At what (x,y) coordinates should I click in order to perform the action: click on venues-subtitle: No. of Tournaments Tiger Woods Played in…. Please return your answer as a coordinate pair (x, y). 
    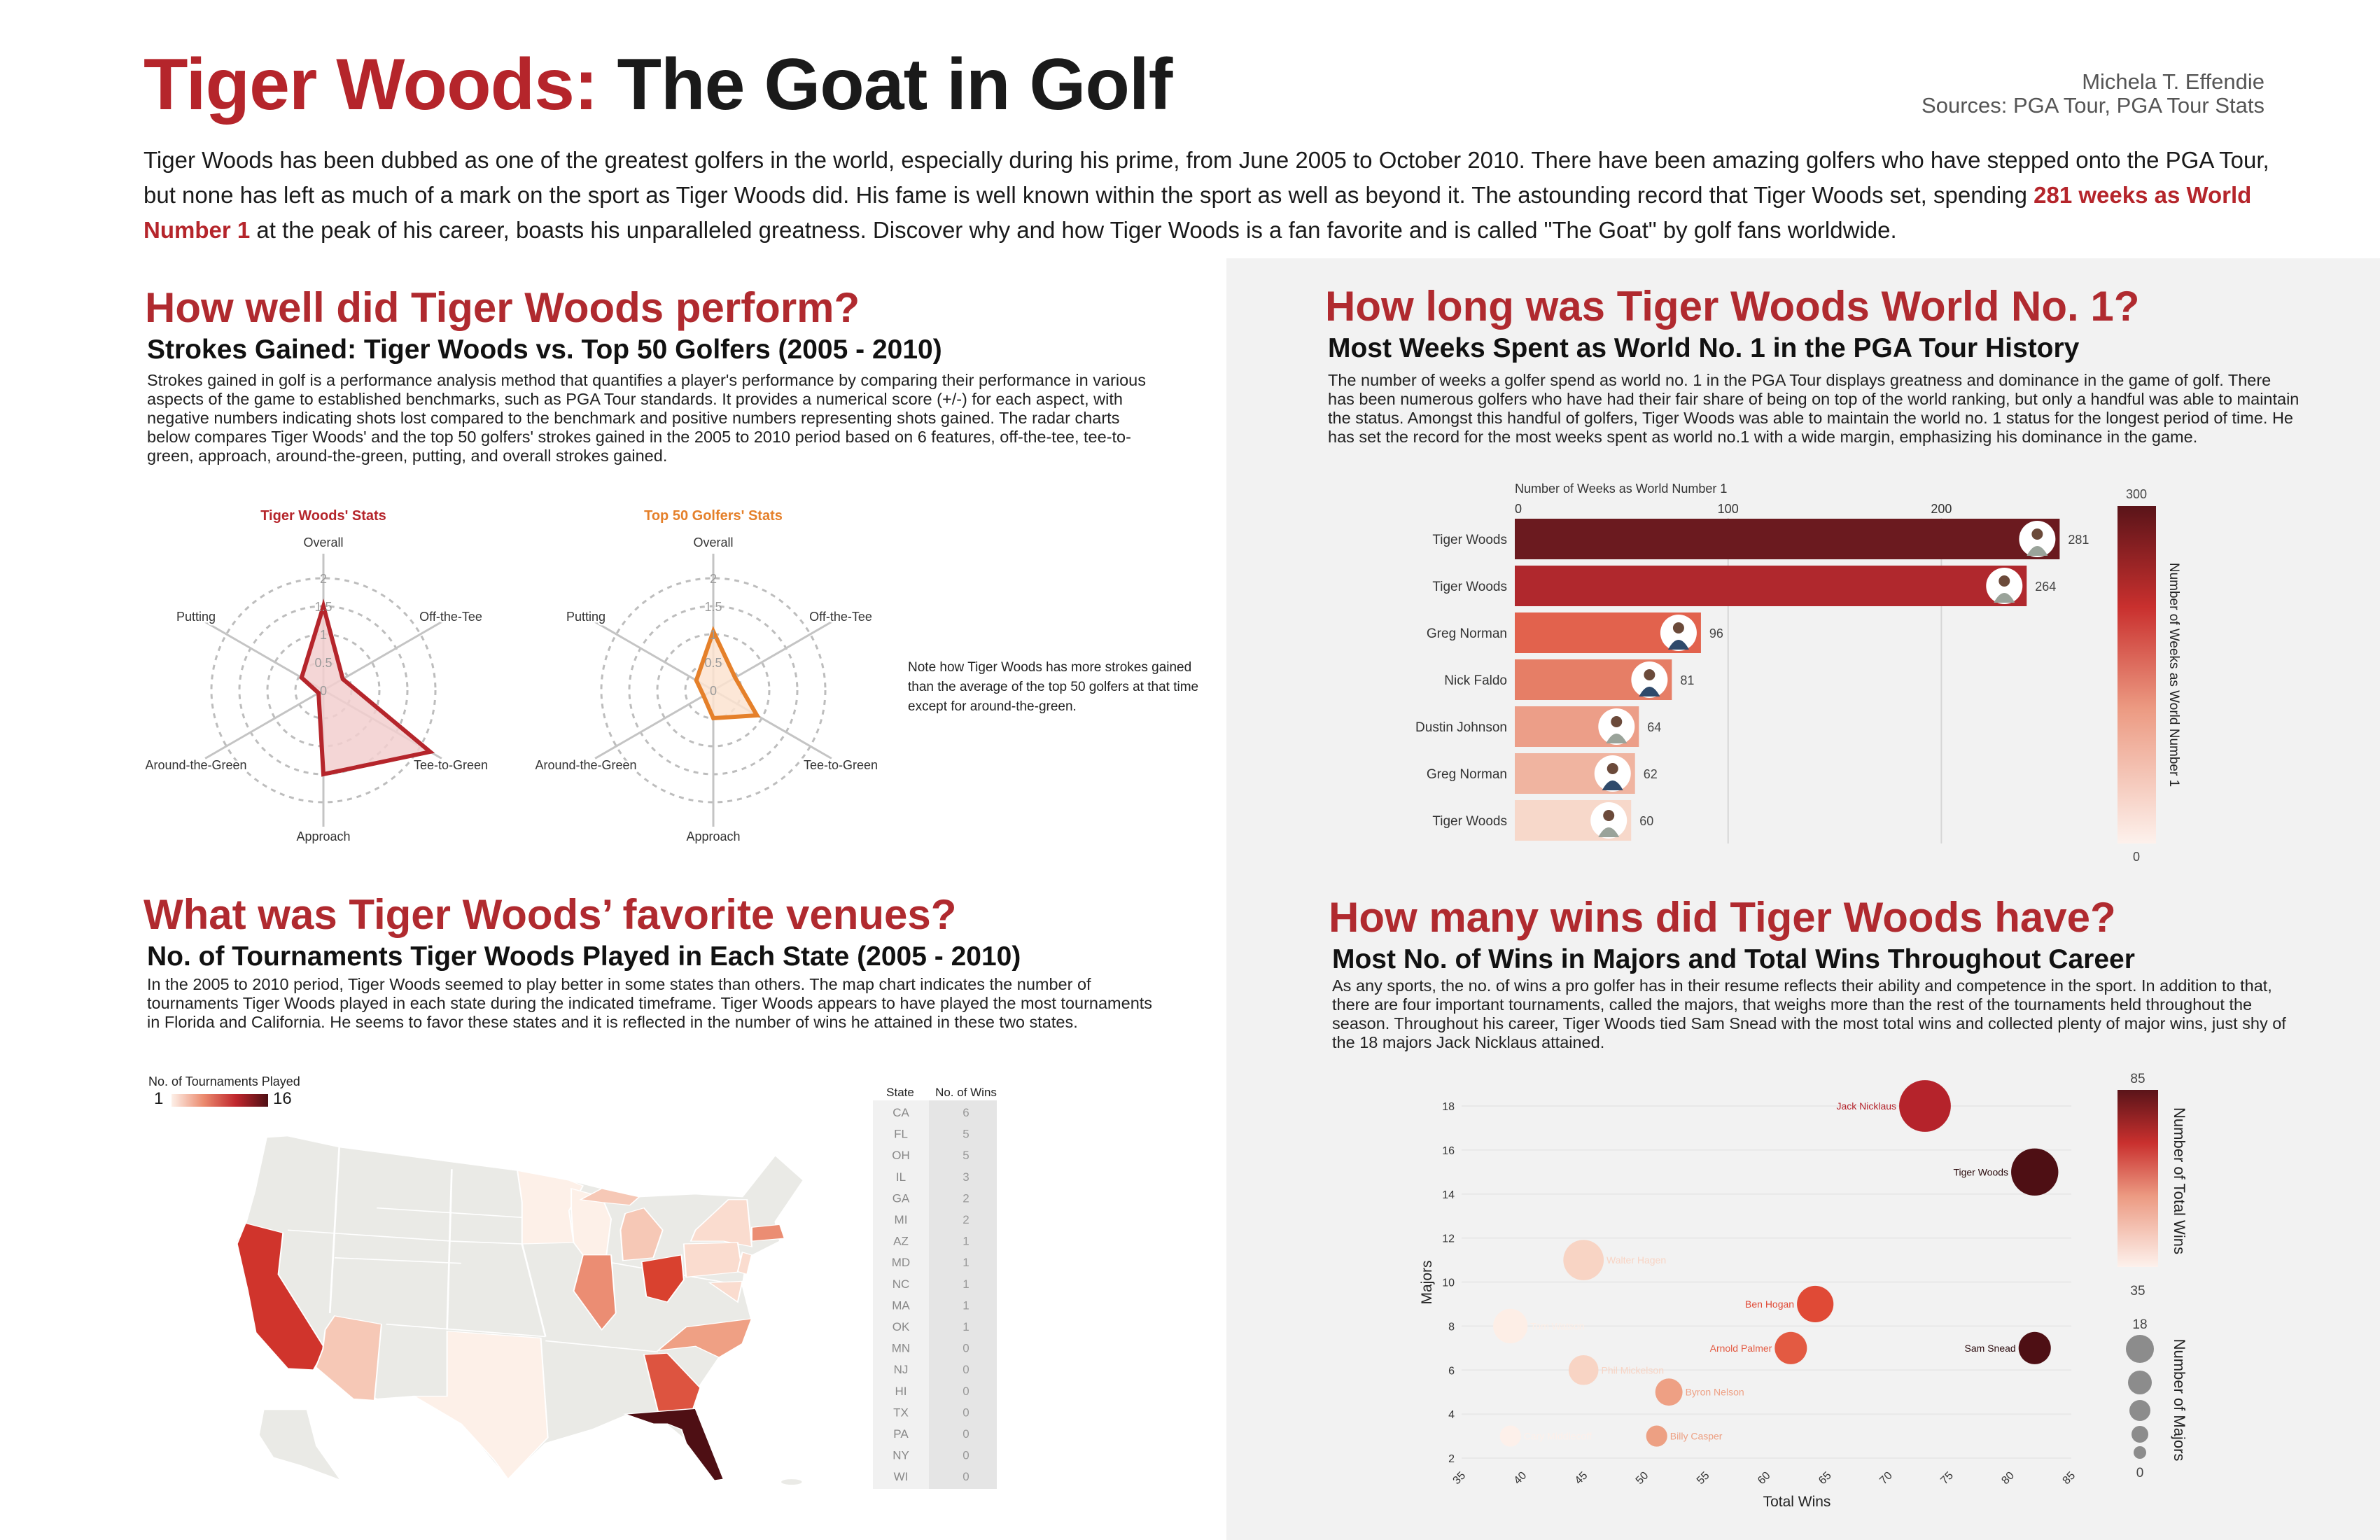
    Looking at the image, I should click on (584, 956).